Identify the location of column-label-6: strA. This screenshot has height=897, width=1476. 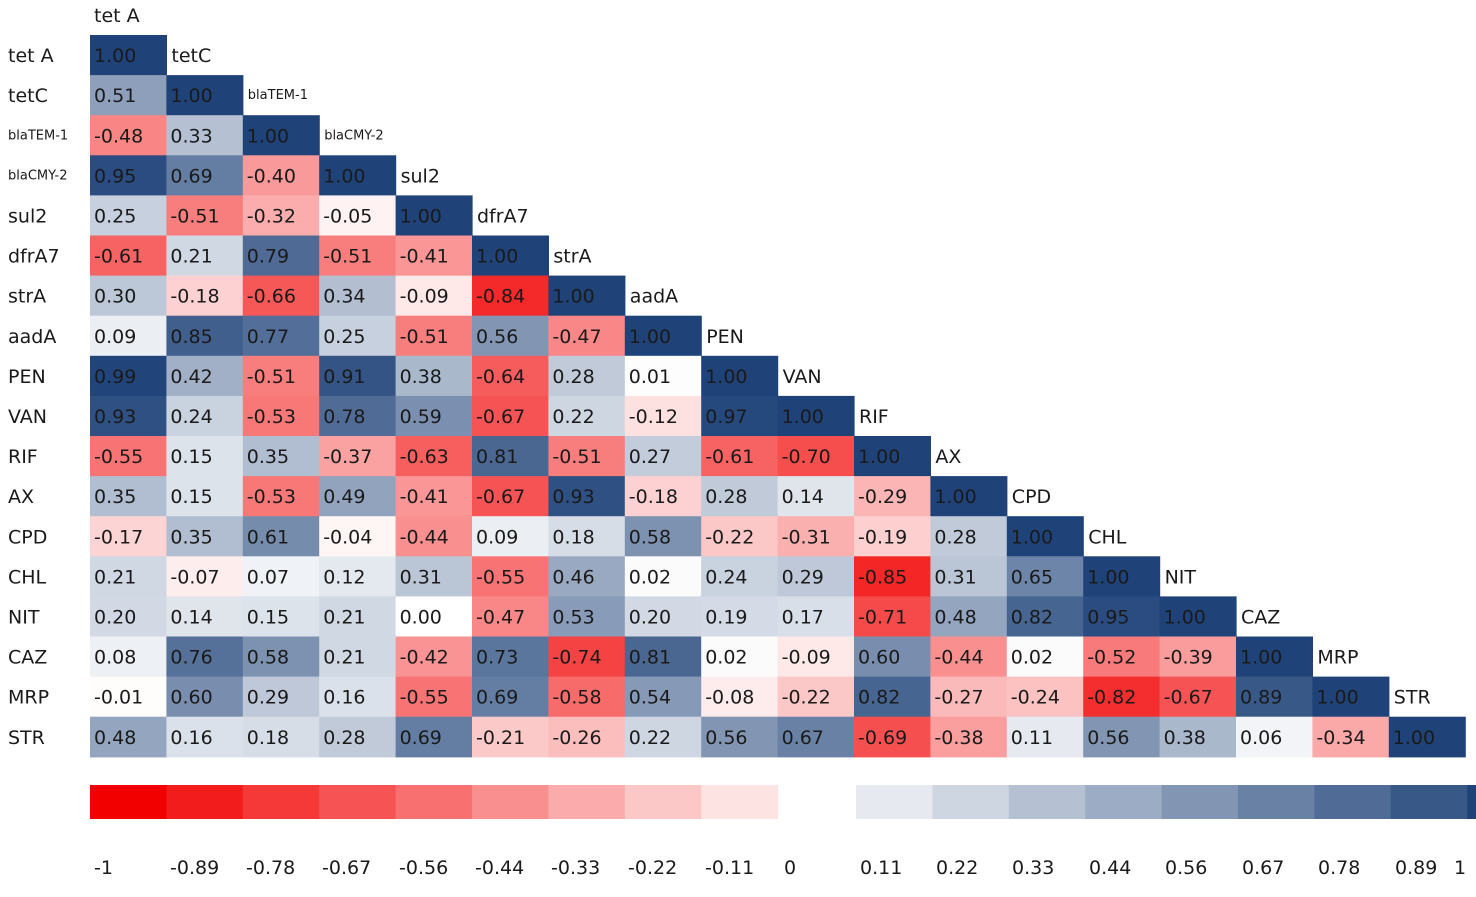
(572, 257).